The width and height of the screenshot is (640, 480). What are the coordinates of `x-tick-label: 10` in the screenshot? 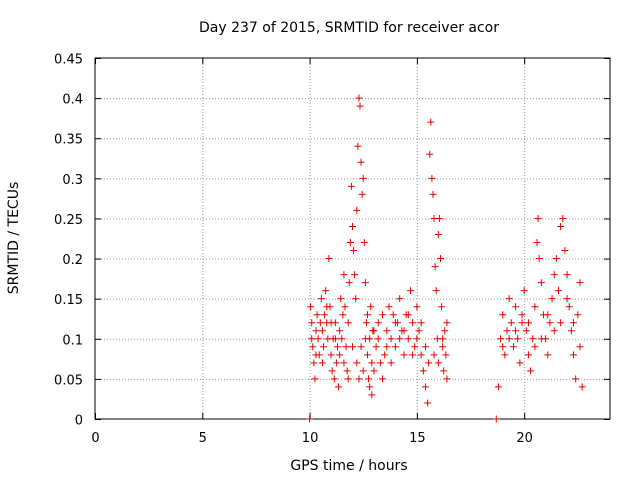 It's located at (310, 438).